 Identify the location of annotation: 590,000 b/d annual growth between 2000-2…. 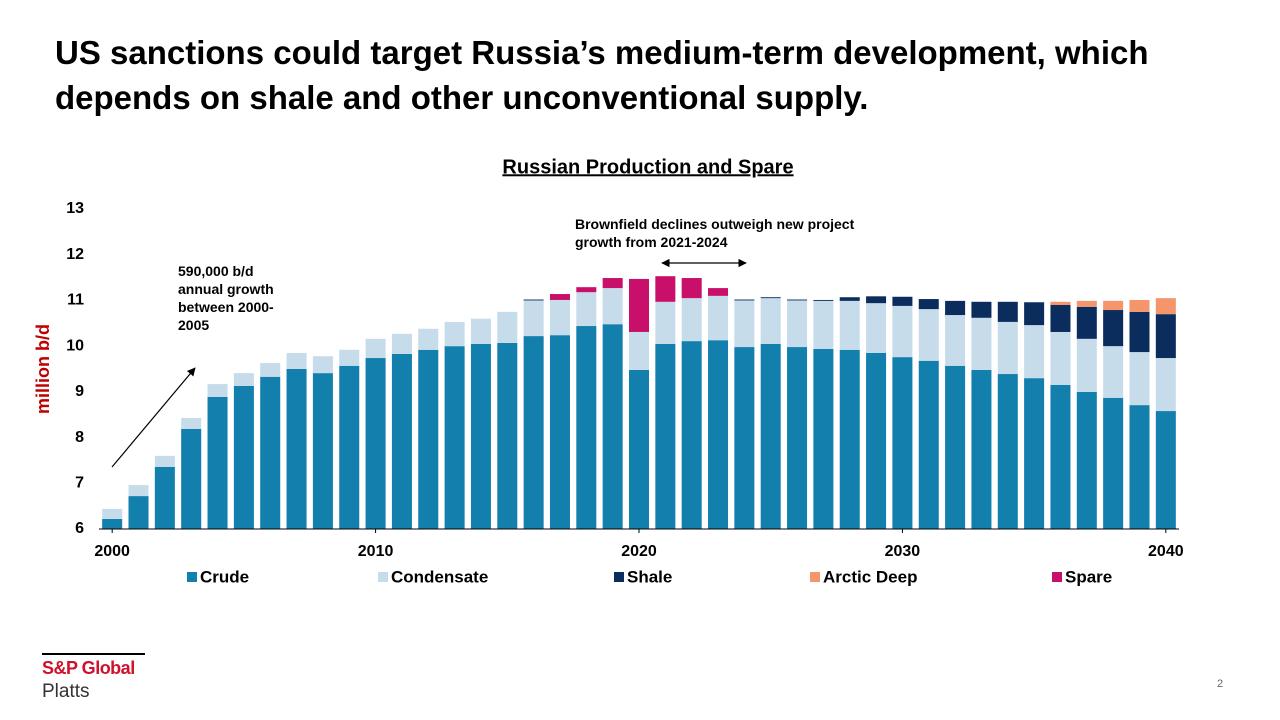
(226, 298).